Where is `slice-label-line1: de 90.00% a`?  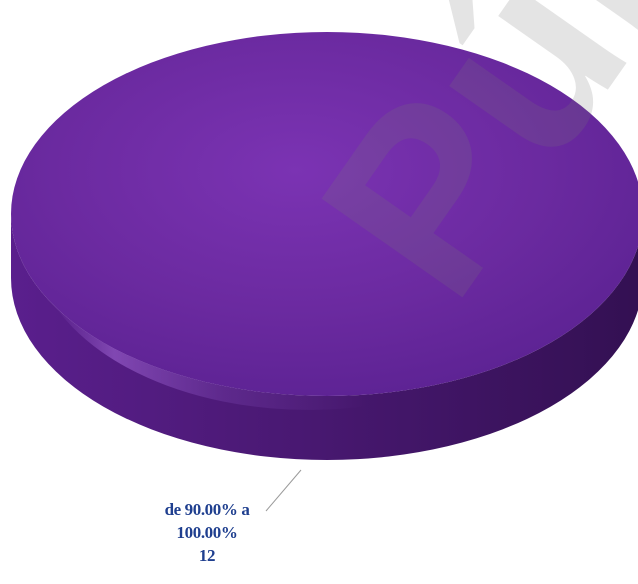 slice-label-line1: de 90.00% a is located at coordinates (207, 509).